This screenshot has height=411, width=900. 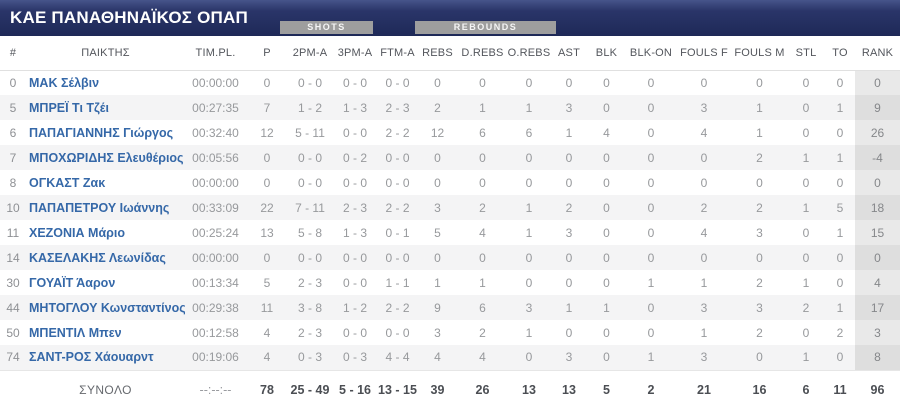 What do you see at coordinates (569, 53) in the screenshot?
I see `column-header-ast: AST` at bounding box center [569, 53].